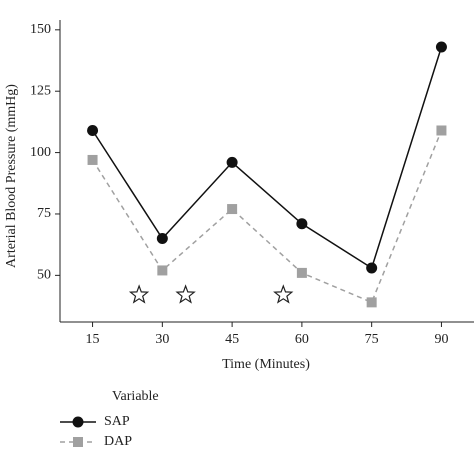  I want to click on y-tick-label: 50, so click(44, 275).